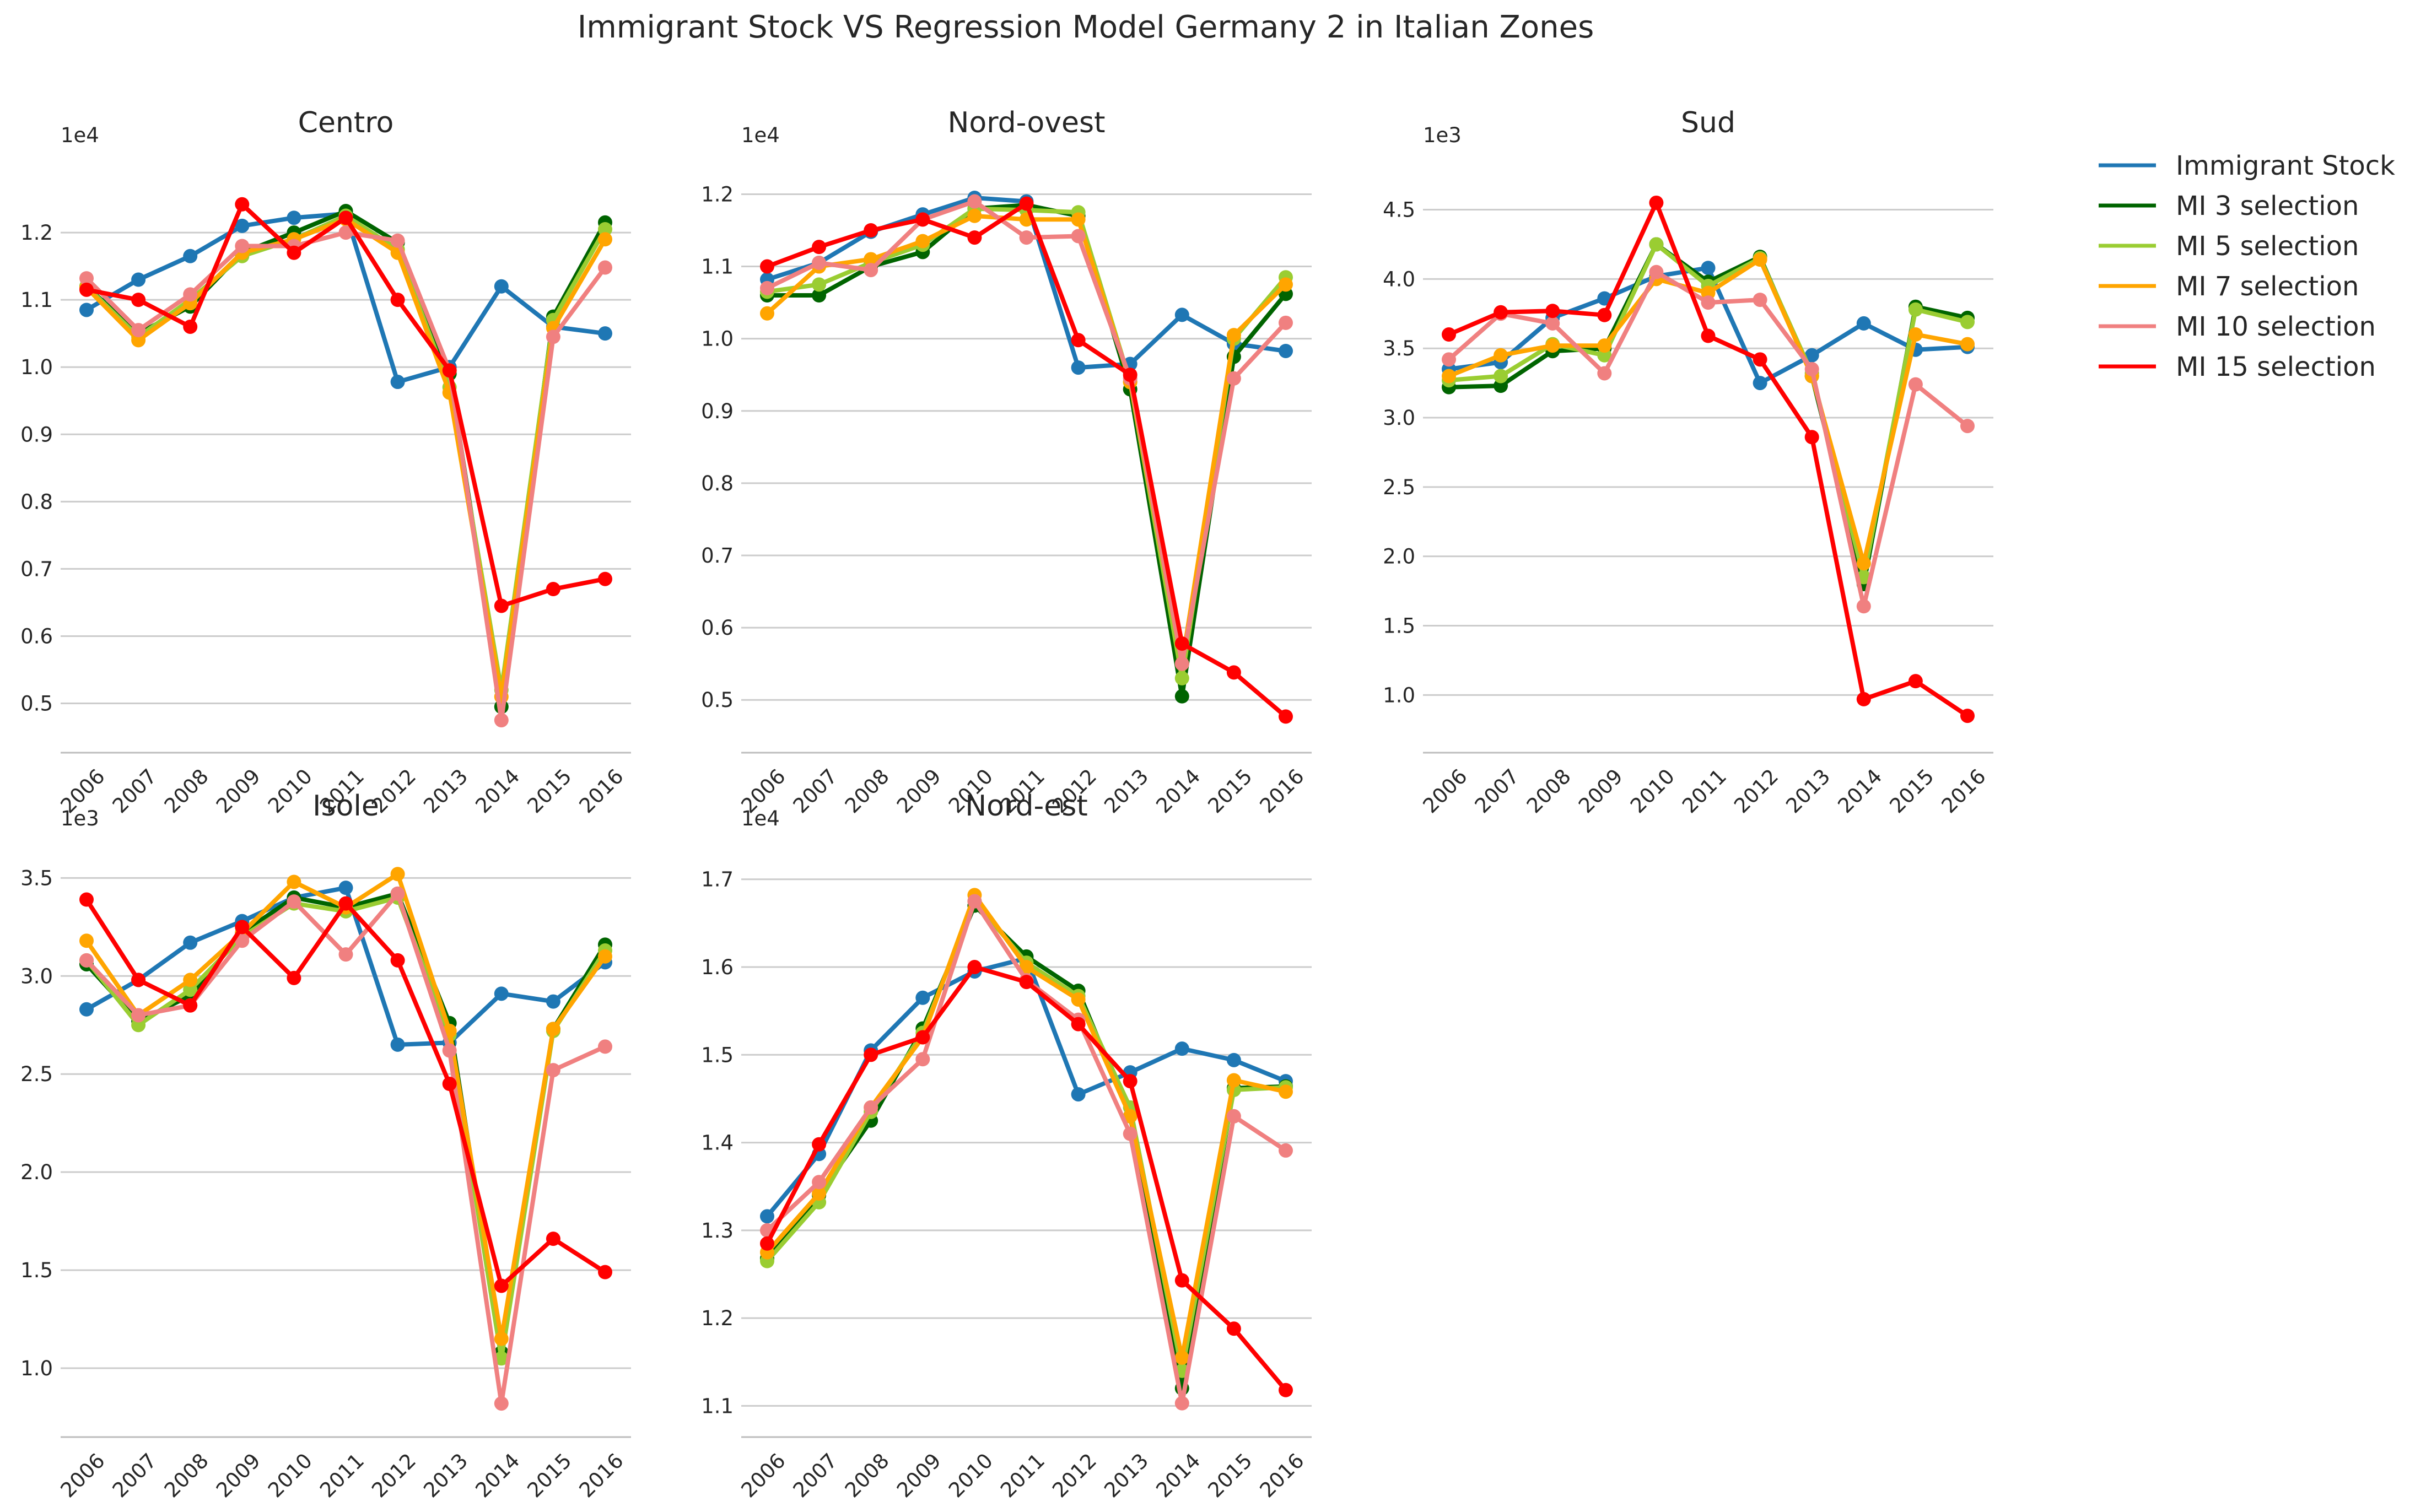 The image size is (2426, 1512). What do you see at coordinates (2276, 367) in the screenshot?
I see `legend-label: MI 15 selection` at bounding box center [2276, 367].